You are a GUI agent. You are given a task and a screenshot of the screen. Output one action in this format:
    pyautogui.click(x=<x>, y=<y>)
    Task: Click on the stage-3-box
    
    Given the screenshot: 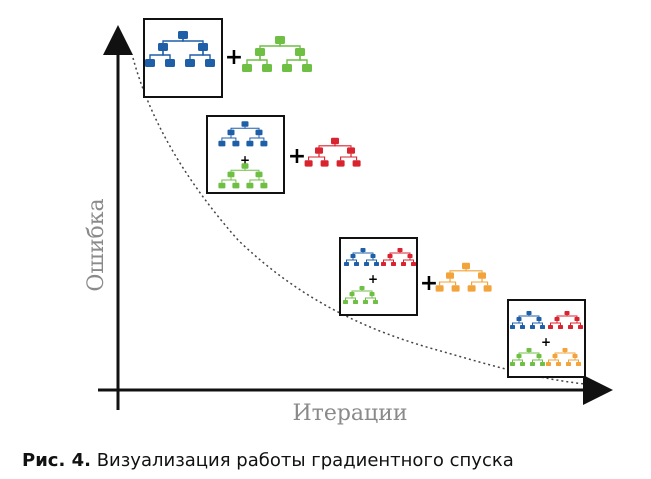 What is the action you would take?
    pyautogui.click(x=378, y=276)
    